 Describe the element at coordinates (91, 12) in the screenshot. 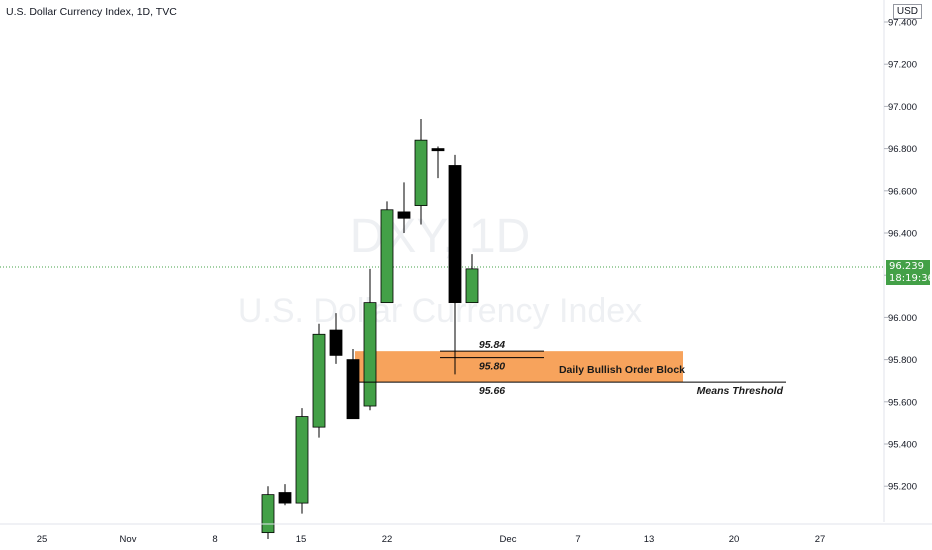

I see `chart-title: U.S. Dollar Currency Index, 1D, TVC` at that location.